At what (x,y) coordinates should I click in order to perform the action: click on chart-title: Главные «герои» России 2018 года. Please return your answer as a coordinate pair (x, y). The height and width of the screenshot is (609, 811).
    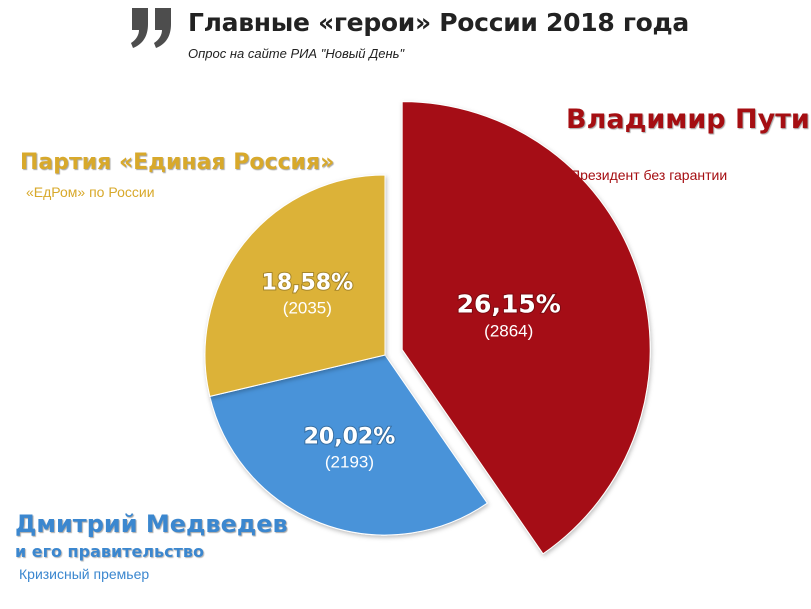
    Looking at the image, I should click on (438, 22).